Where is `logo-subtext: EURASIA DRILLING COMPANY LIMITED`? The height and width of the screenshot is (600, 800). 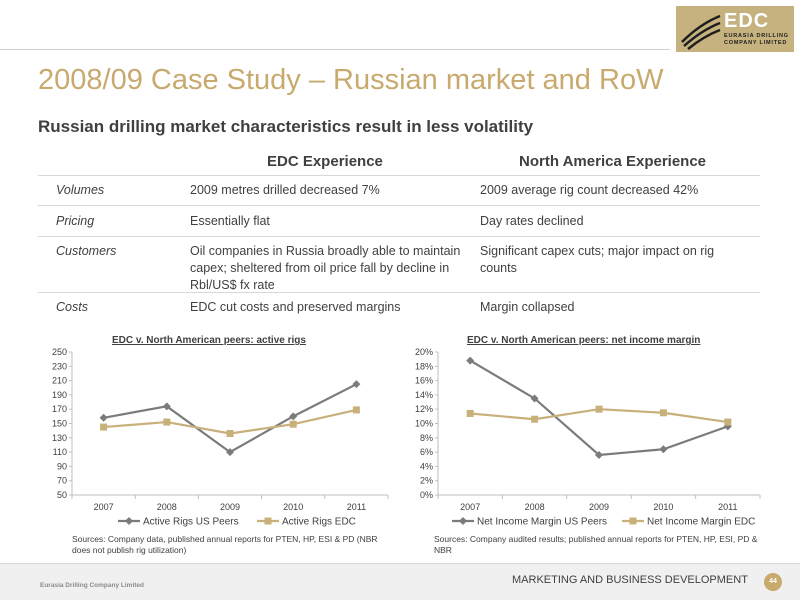 logo-subtext: EURASIA DRILLING COMPANY LIMITED is located at coordinates (756, 39).